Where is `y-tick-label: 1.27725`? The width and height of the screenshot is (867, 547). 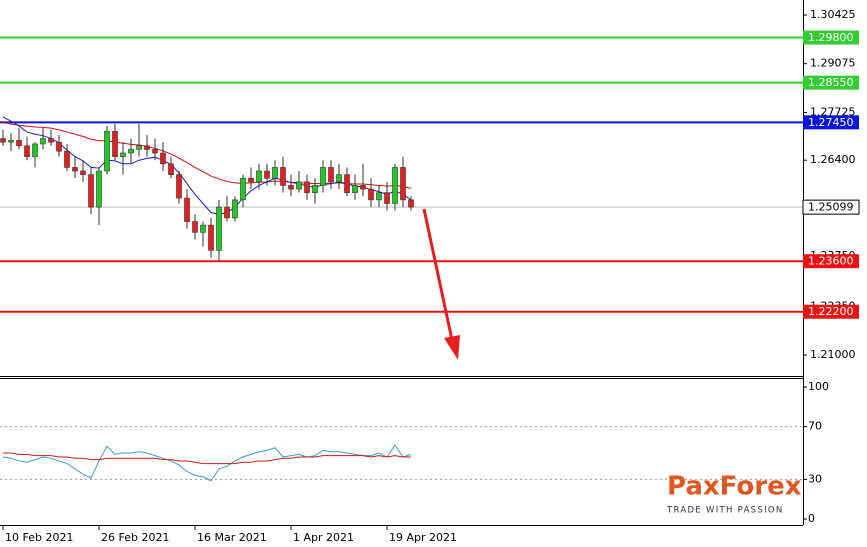 y-tick-label: 1.27725 is located at coordinates (833, 111).